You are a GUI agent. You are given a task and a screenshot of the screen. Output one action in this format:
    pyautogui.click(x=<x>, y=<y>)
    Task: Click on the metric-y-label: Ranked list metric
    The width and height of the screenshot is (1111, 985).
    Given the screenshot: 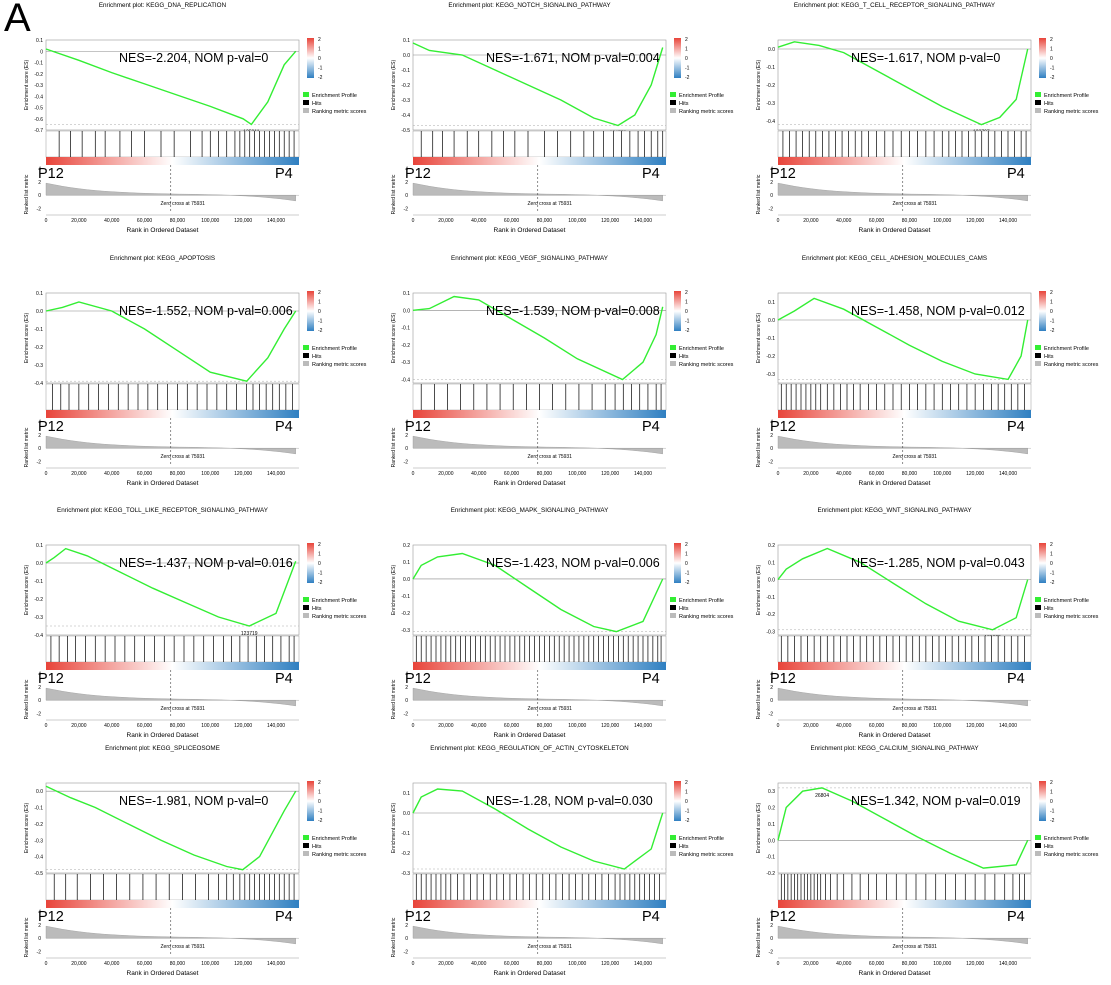 What is the action you would take?
    pyautogui.click(x=394, y=194)
    